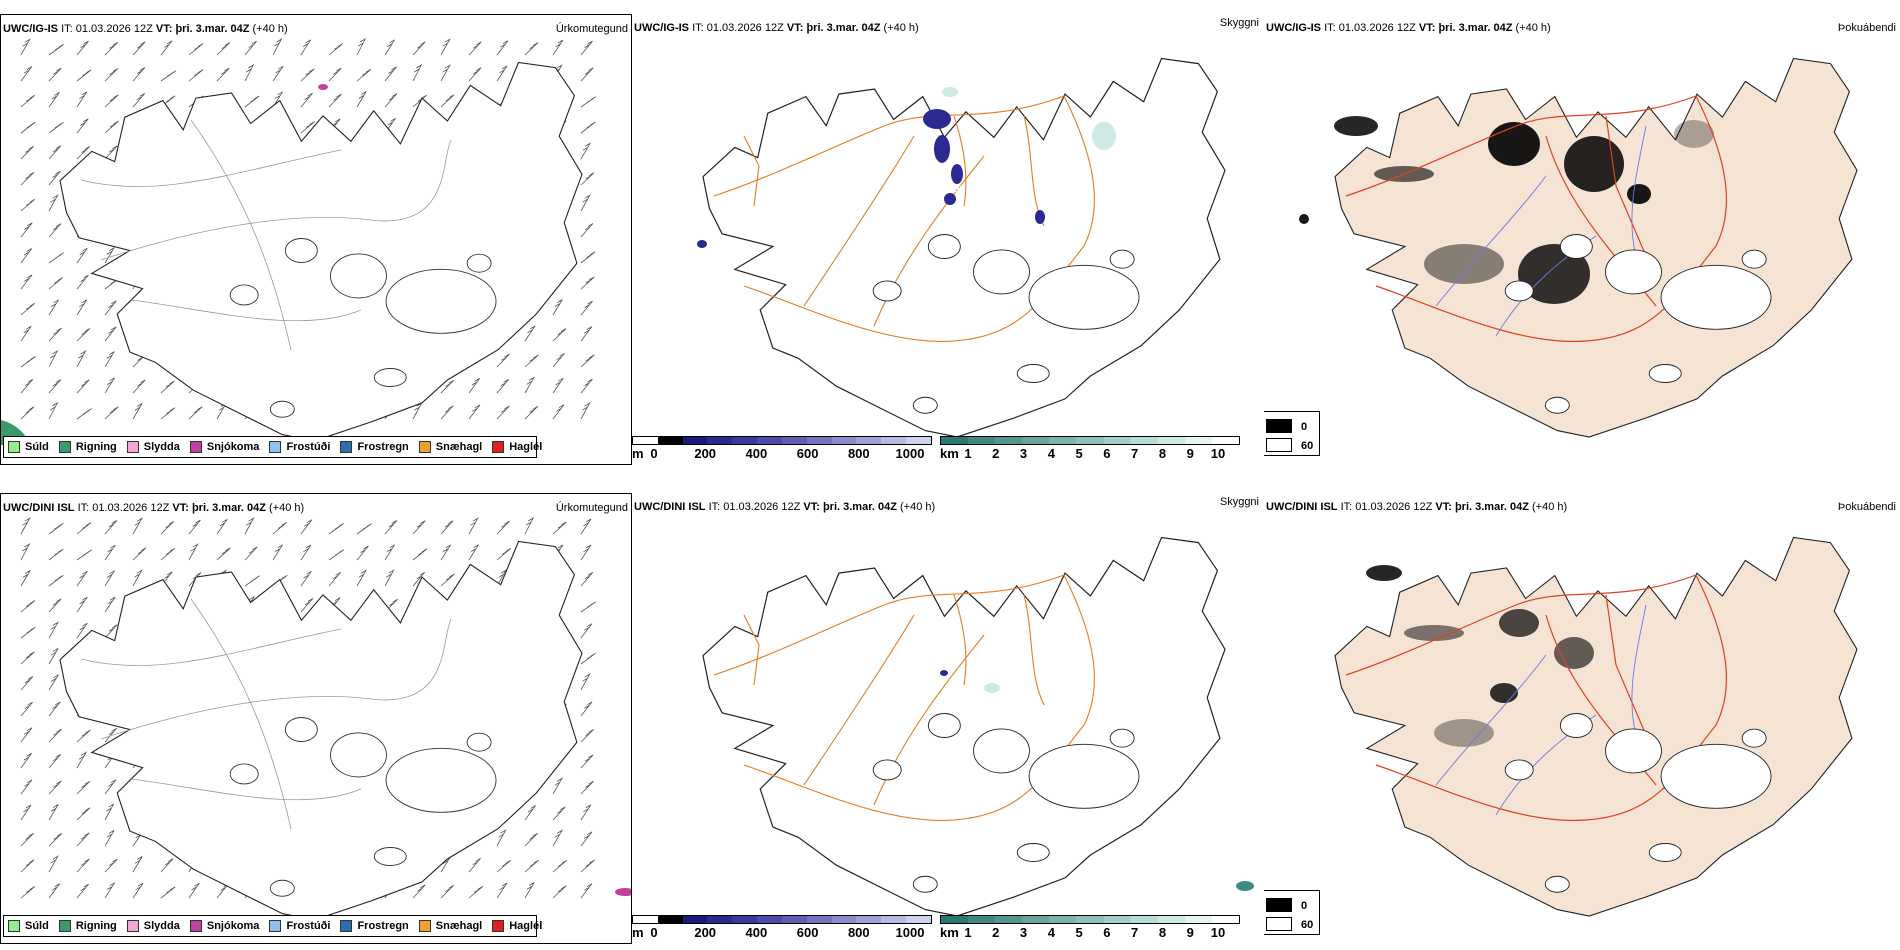 This screenshot has height=950, width=1900. I want to click on fog-areas, so click(1480, 656).